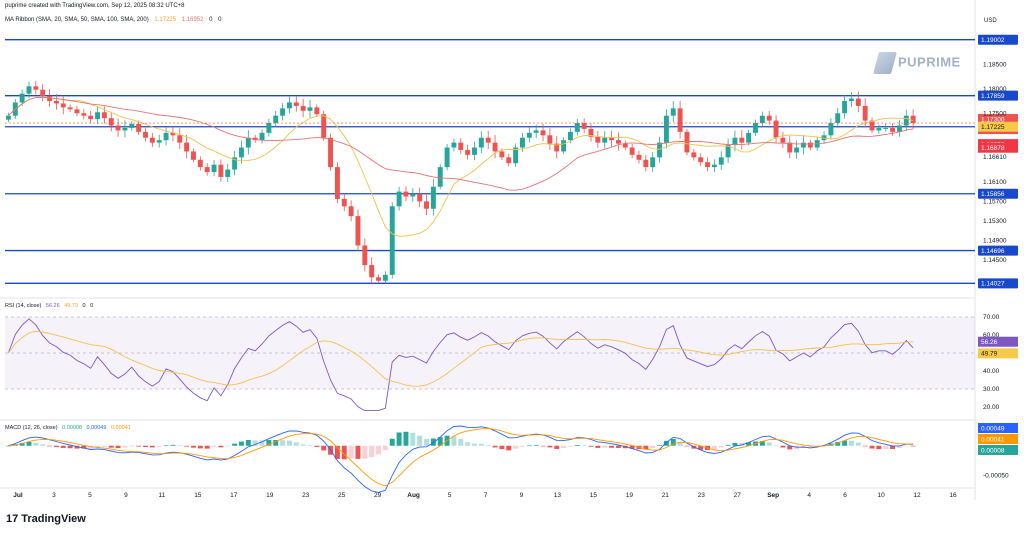 The height and width of the screenshot is (534, 1024). What do you see at coordinates (92, 306) in the screenshot?
I see `rsi-extra-2: 0` at bounding box center [92, 306].